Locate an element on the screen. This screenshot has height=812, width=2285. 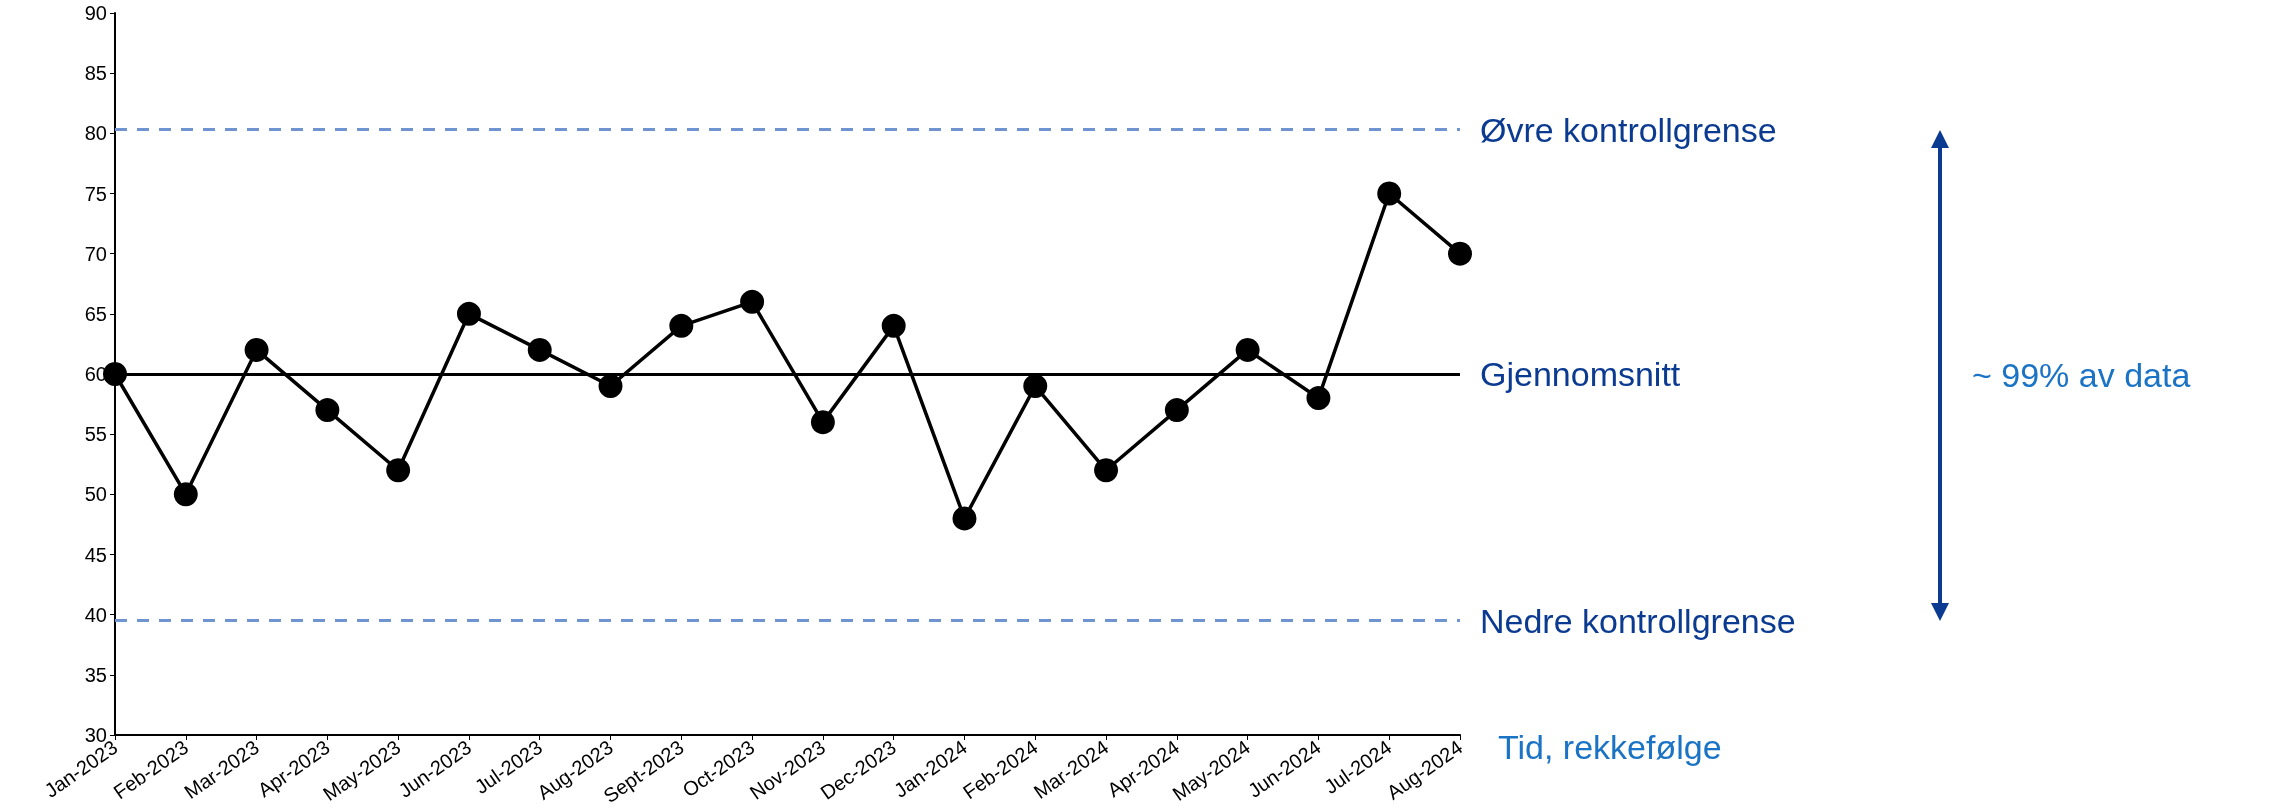
y-tick-label: 90 is located at coordinates (95, 13).